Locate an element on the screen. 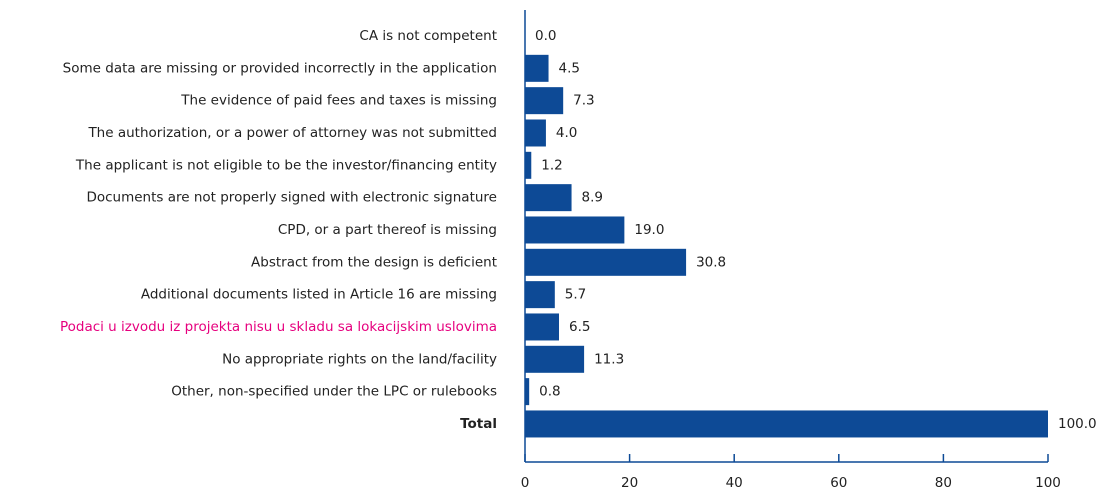  category-label: Total is located at coordinates (478, 424).